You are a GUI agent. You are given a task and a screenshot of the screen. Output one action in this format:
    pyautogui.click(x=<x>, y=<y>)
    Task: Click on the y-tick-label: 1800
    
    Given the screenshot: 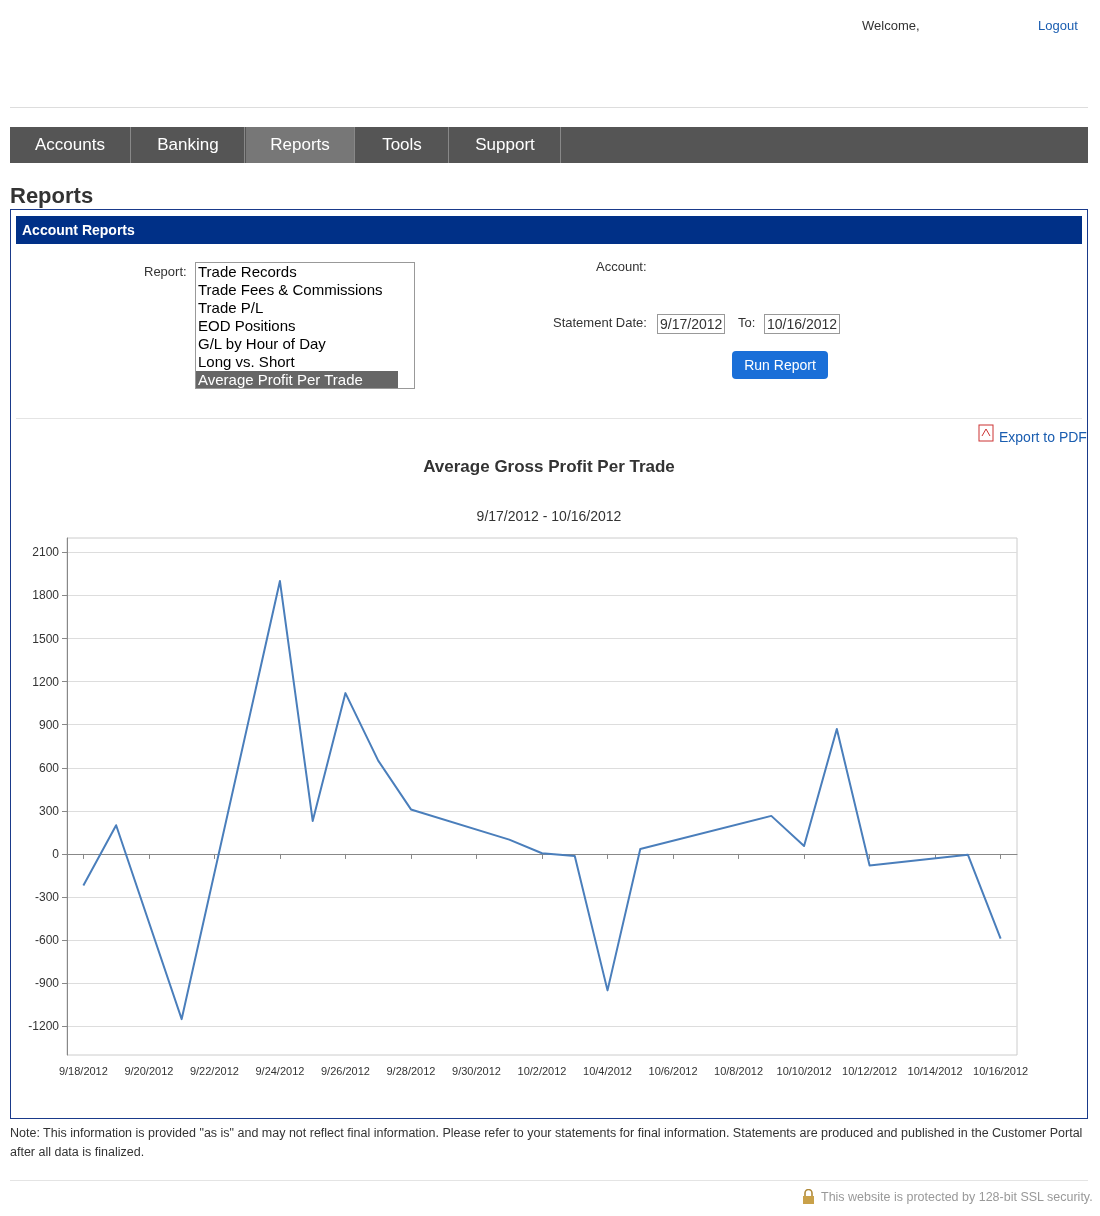 What is the action you would take?
    pyautogui.click(x=46, y=595)
    